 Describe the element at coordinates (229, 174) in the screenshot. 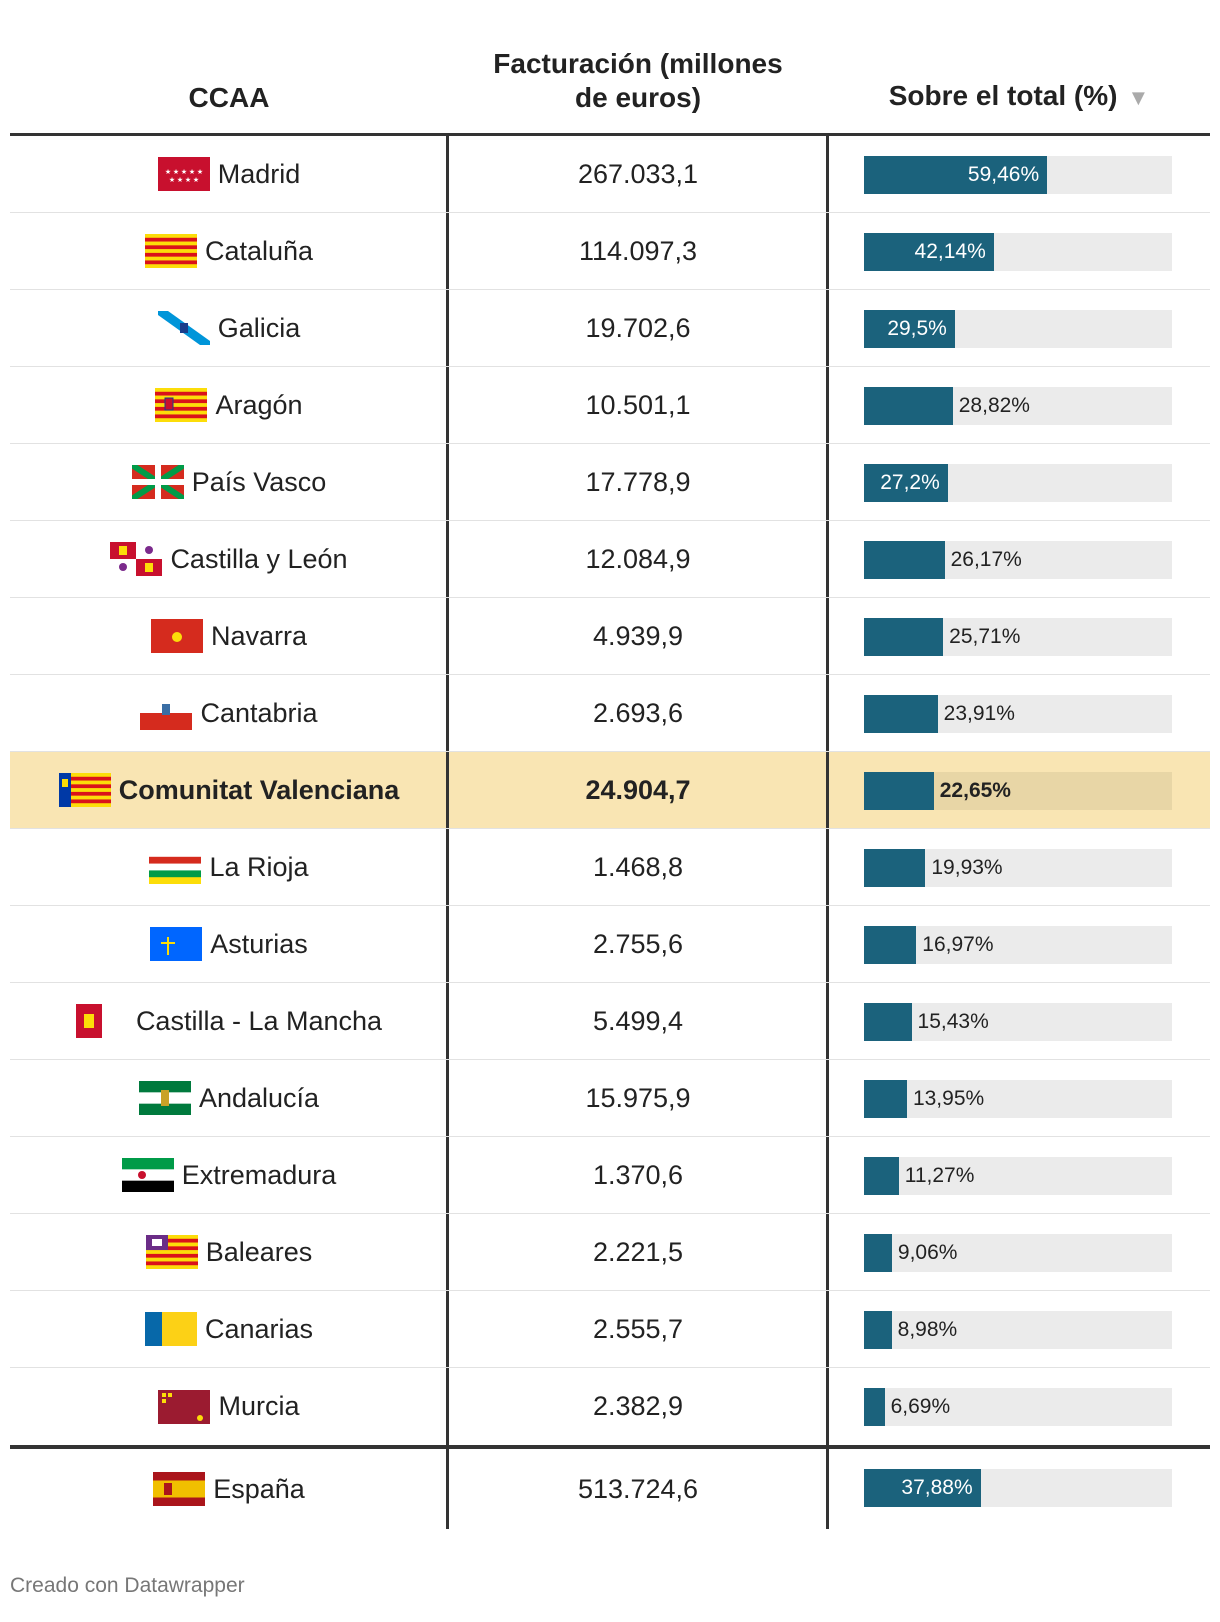

I see `ccaa-cell: ★ ★ ★ ★ ★ ★ ★ ★ ★ Madrid` at that location.